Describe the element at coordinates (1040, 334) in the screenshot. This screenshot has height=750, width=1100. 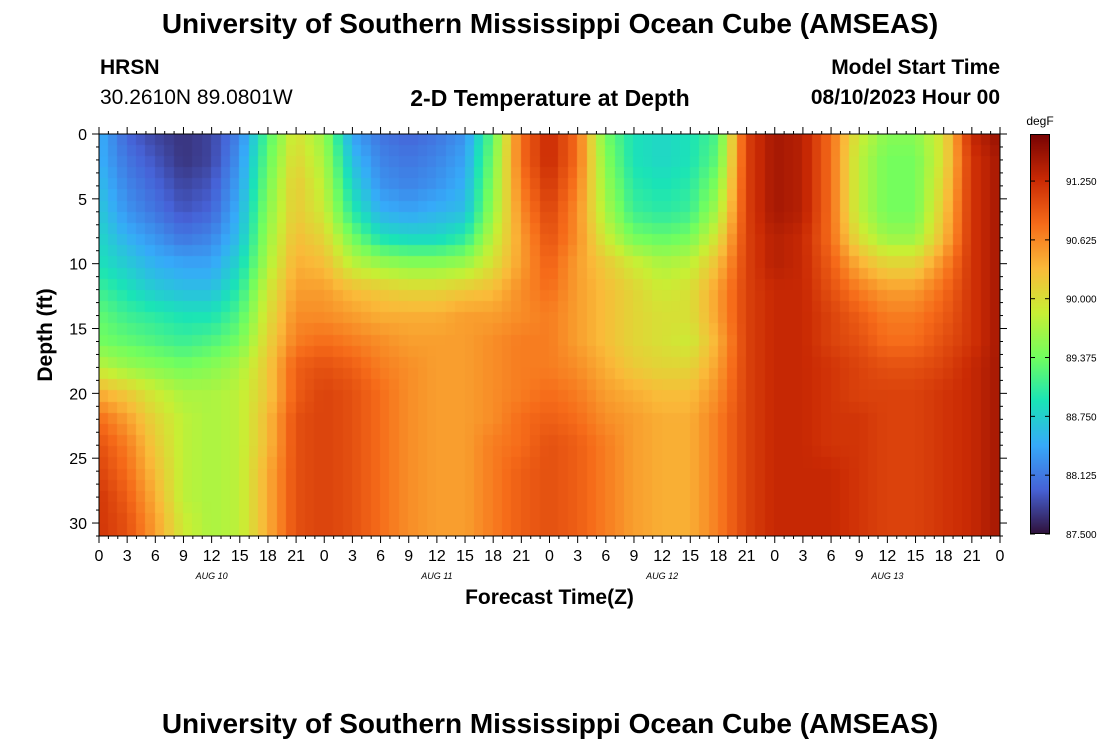
I see `colorbar-gradient` at that location.